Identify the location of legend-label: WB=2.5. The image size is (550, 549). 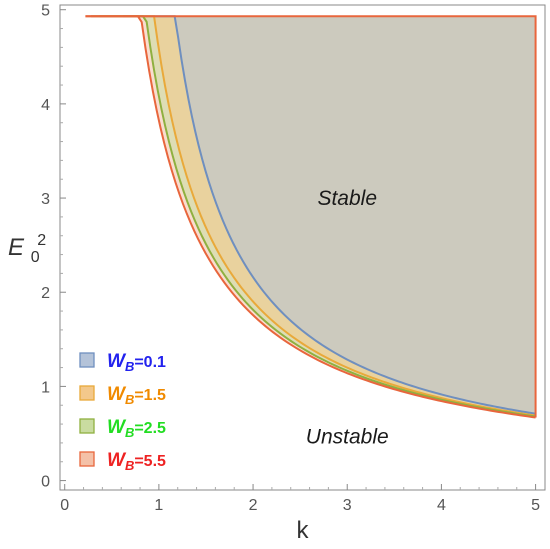
(136, 428).